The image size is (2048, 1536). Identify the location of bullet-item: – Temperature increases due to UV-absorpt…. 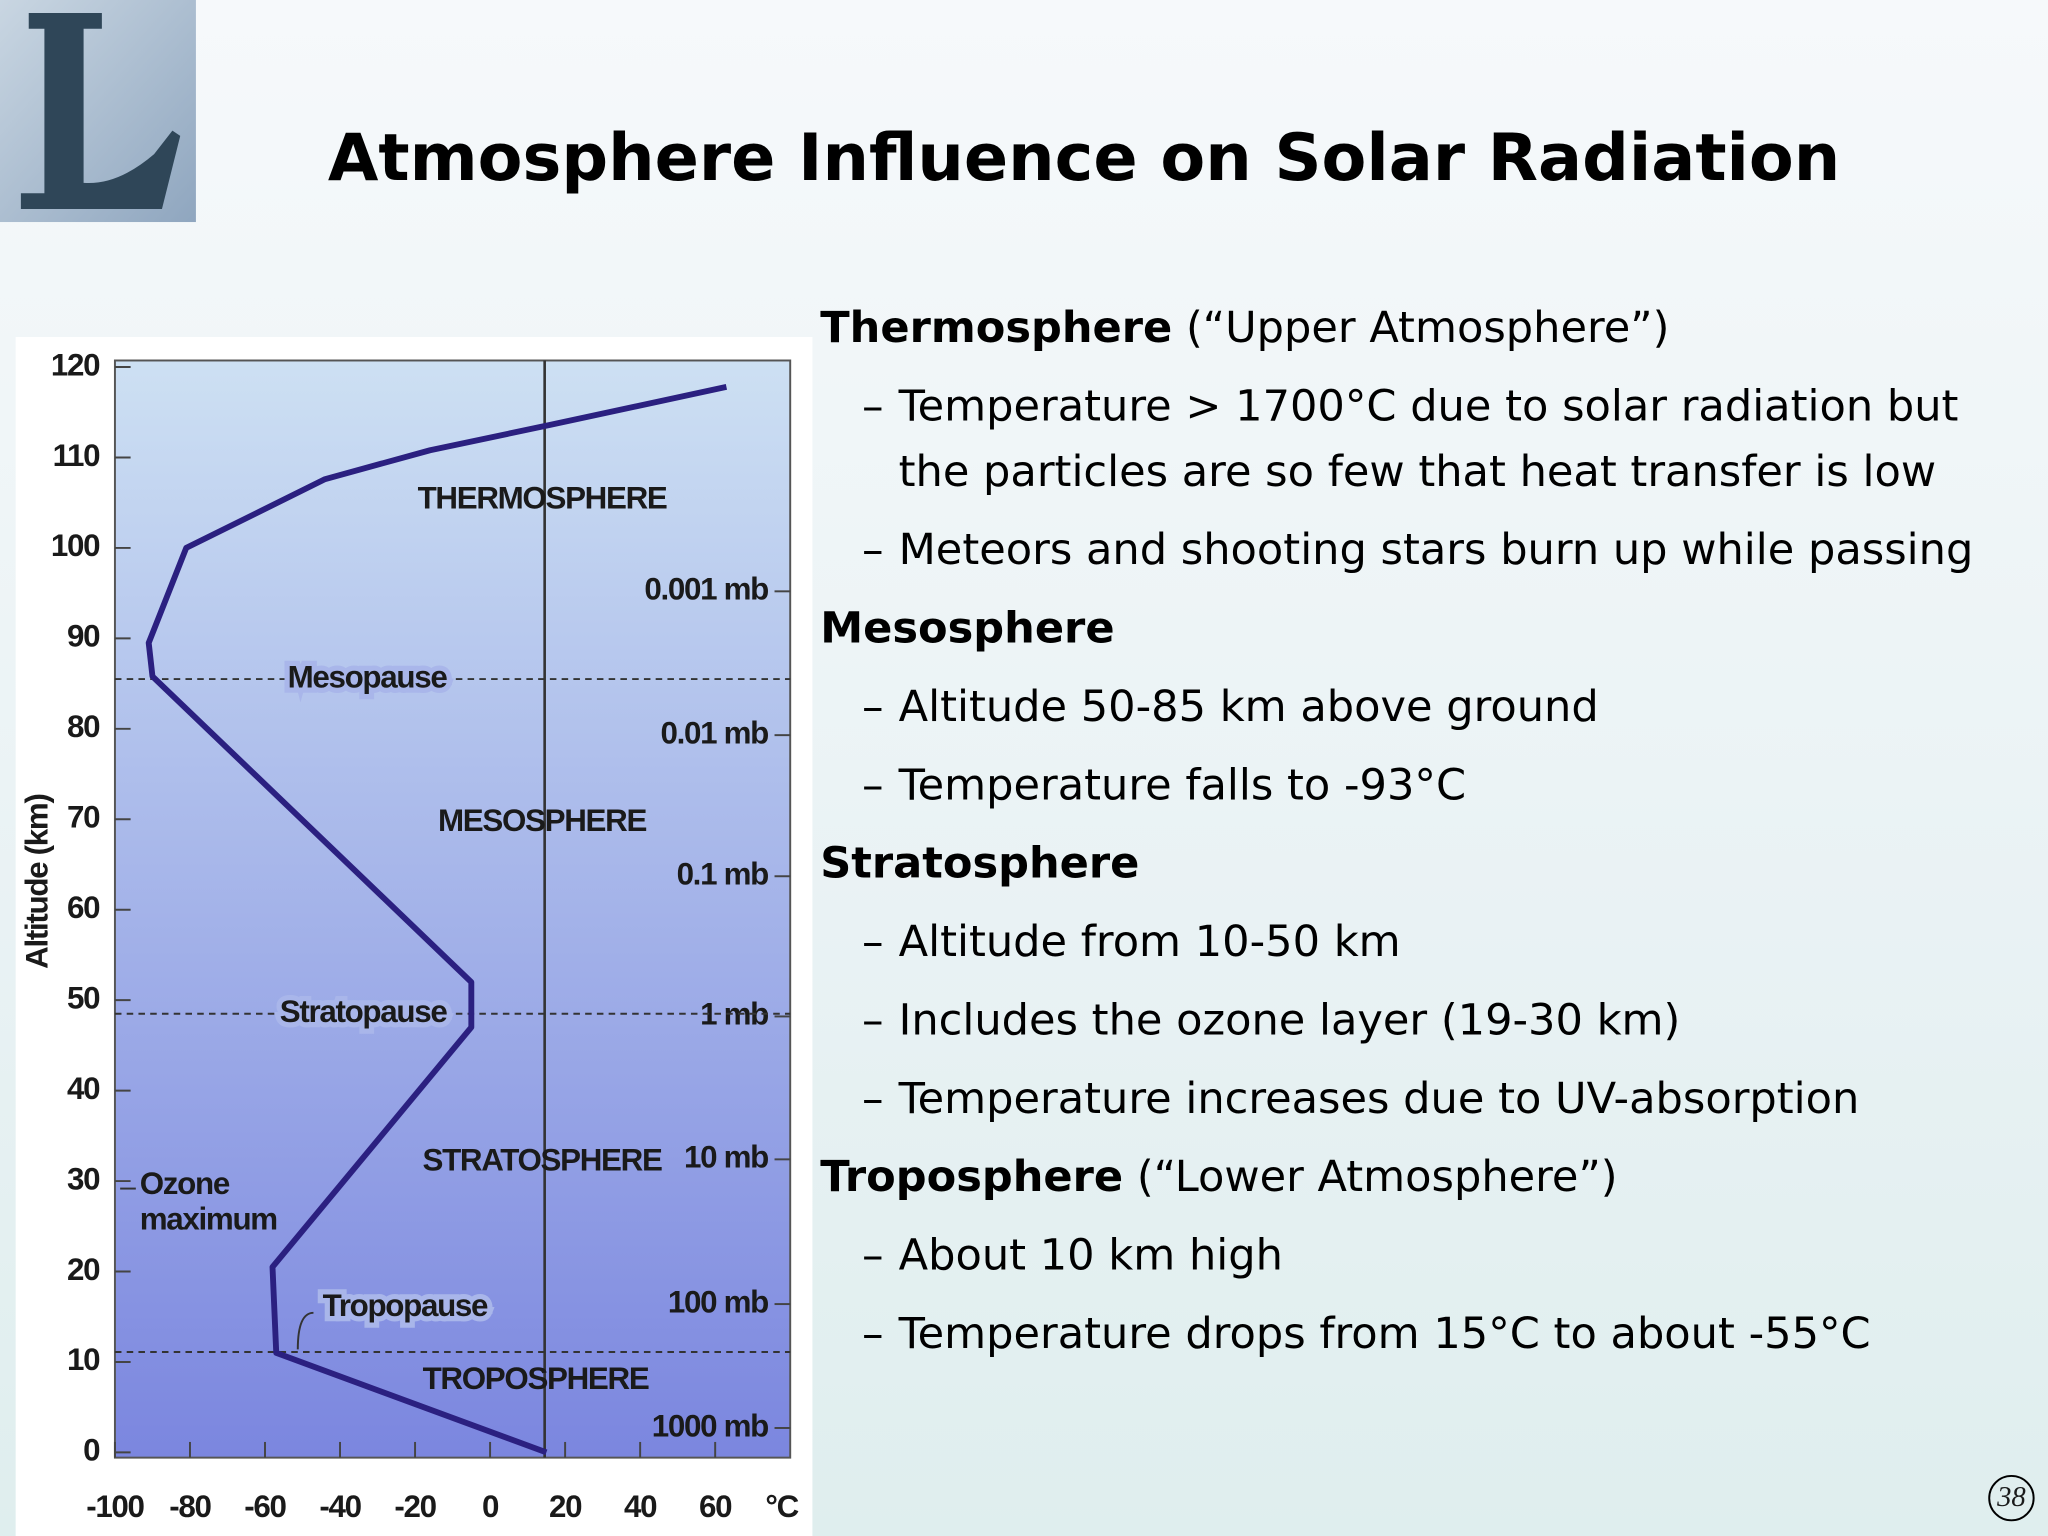
(1430, 1098).